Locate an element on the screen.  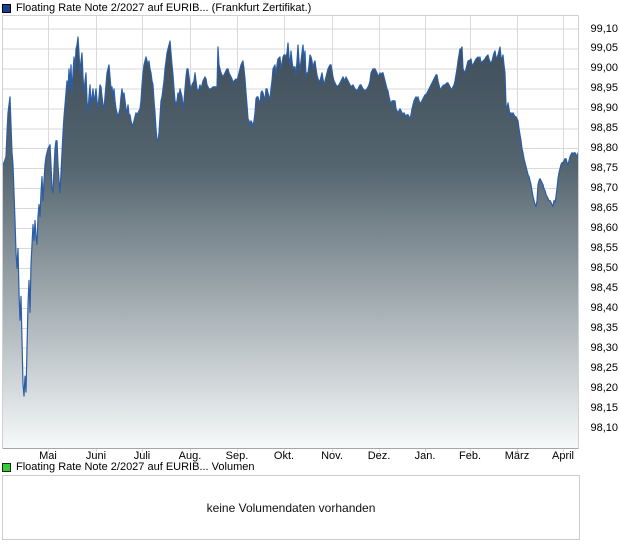
x-axis-tick-label: April is located at coordinates (562, 456).